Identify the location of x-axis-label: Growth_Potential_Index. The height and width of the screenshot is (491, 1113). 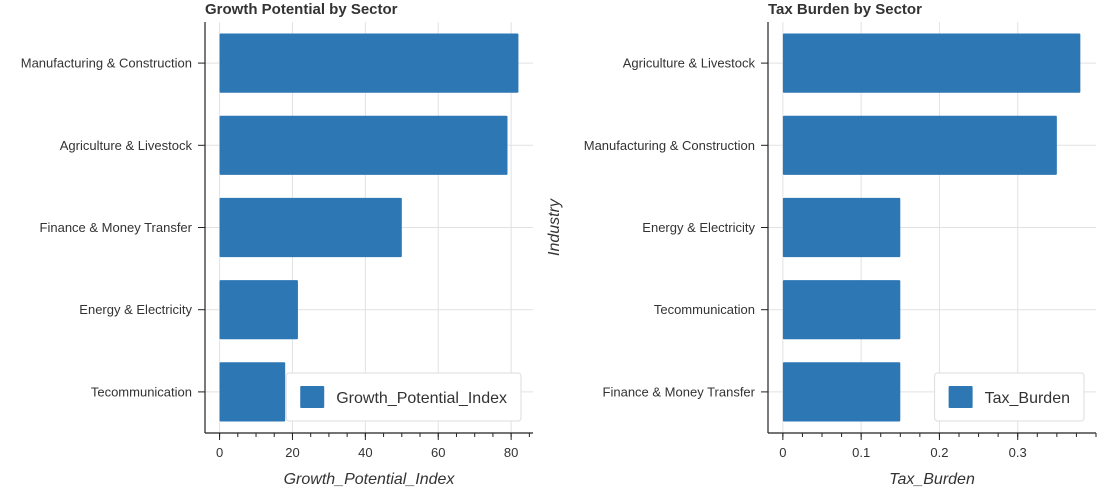
(370, 479).